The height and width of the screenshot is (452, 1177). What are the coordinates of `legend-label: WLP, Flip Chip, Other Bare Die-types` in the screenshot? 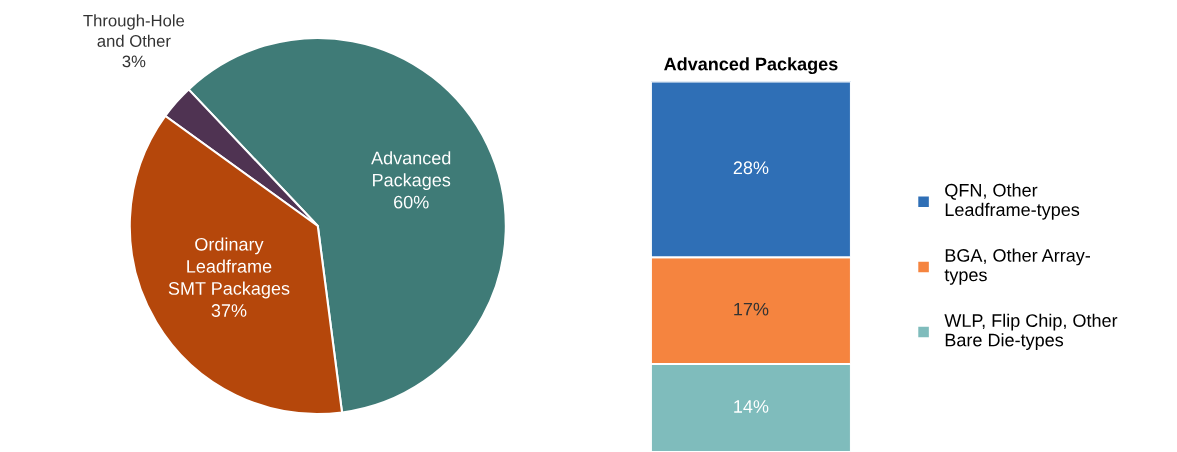 It's located at (1031, 331).